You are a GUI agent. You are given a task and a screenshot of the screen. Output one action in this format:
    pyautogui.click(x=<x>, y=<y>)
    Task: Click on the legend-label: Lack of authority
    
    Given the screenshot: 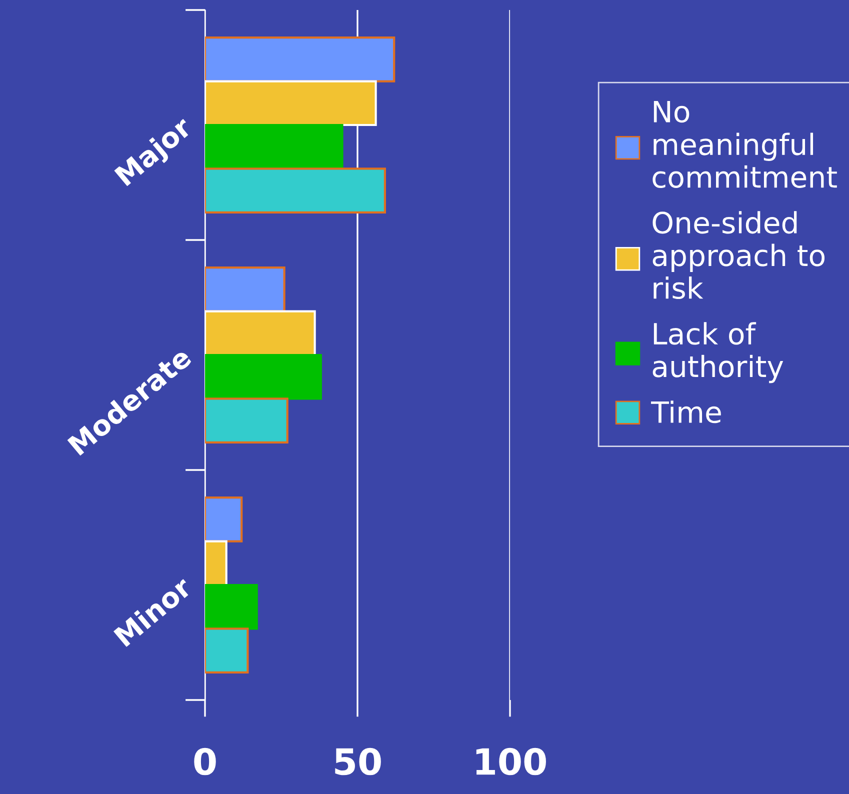 What is the action you would take?
    pyautogui.click(x=718, y=353)
    